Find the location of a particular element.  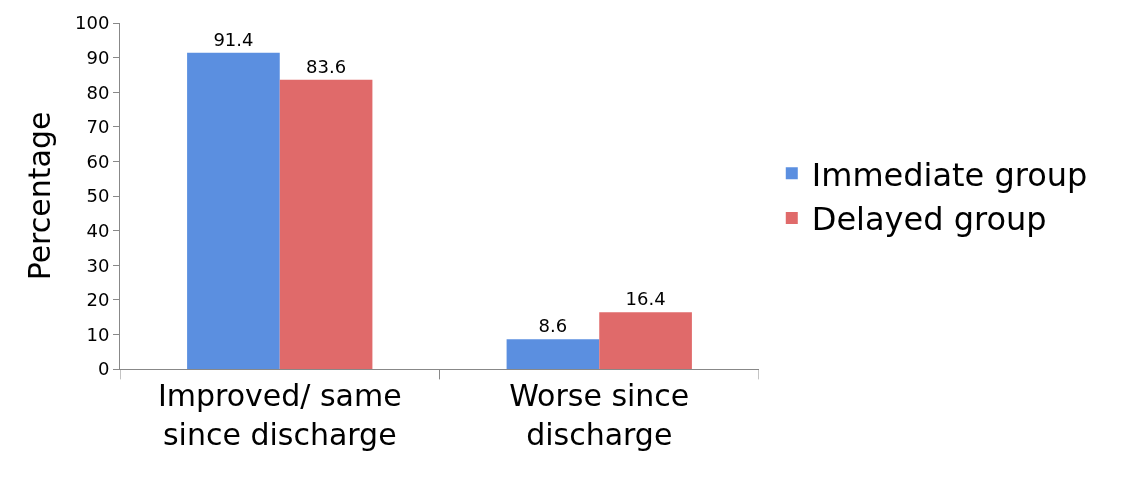

legend-label: Immediate group is located at coordinates (949, 174).